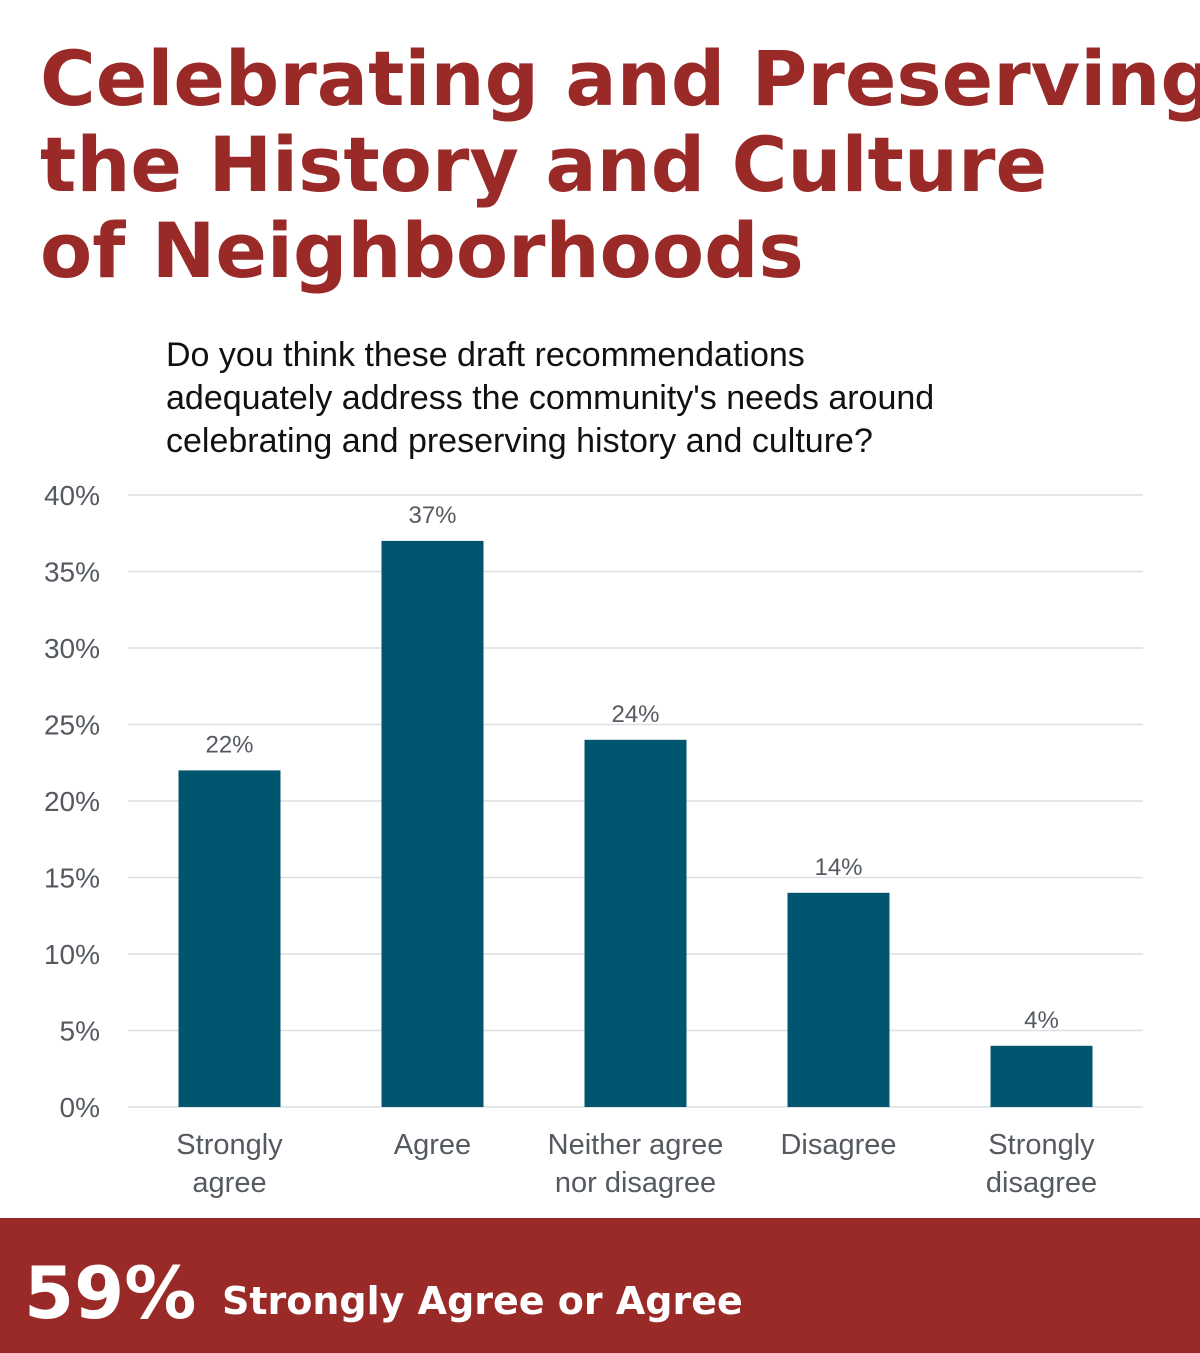  Describe the element at coordinates (838, 867) in the screenshot. I see `data-label: 14%` at that location.